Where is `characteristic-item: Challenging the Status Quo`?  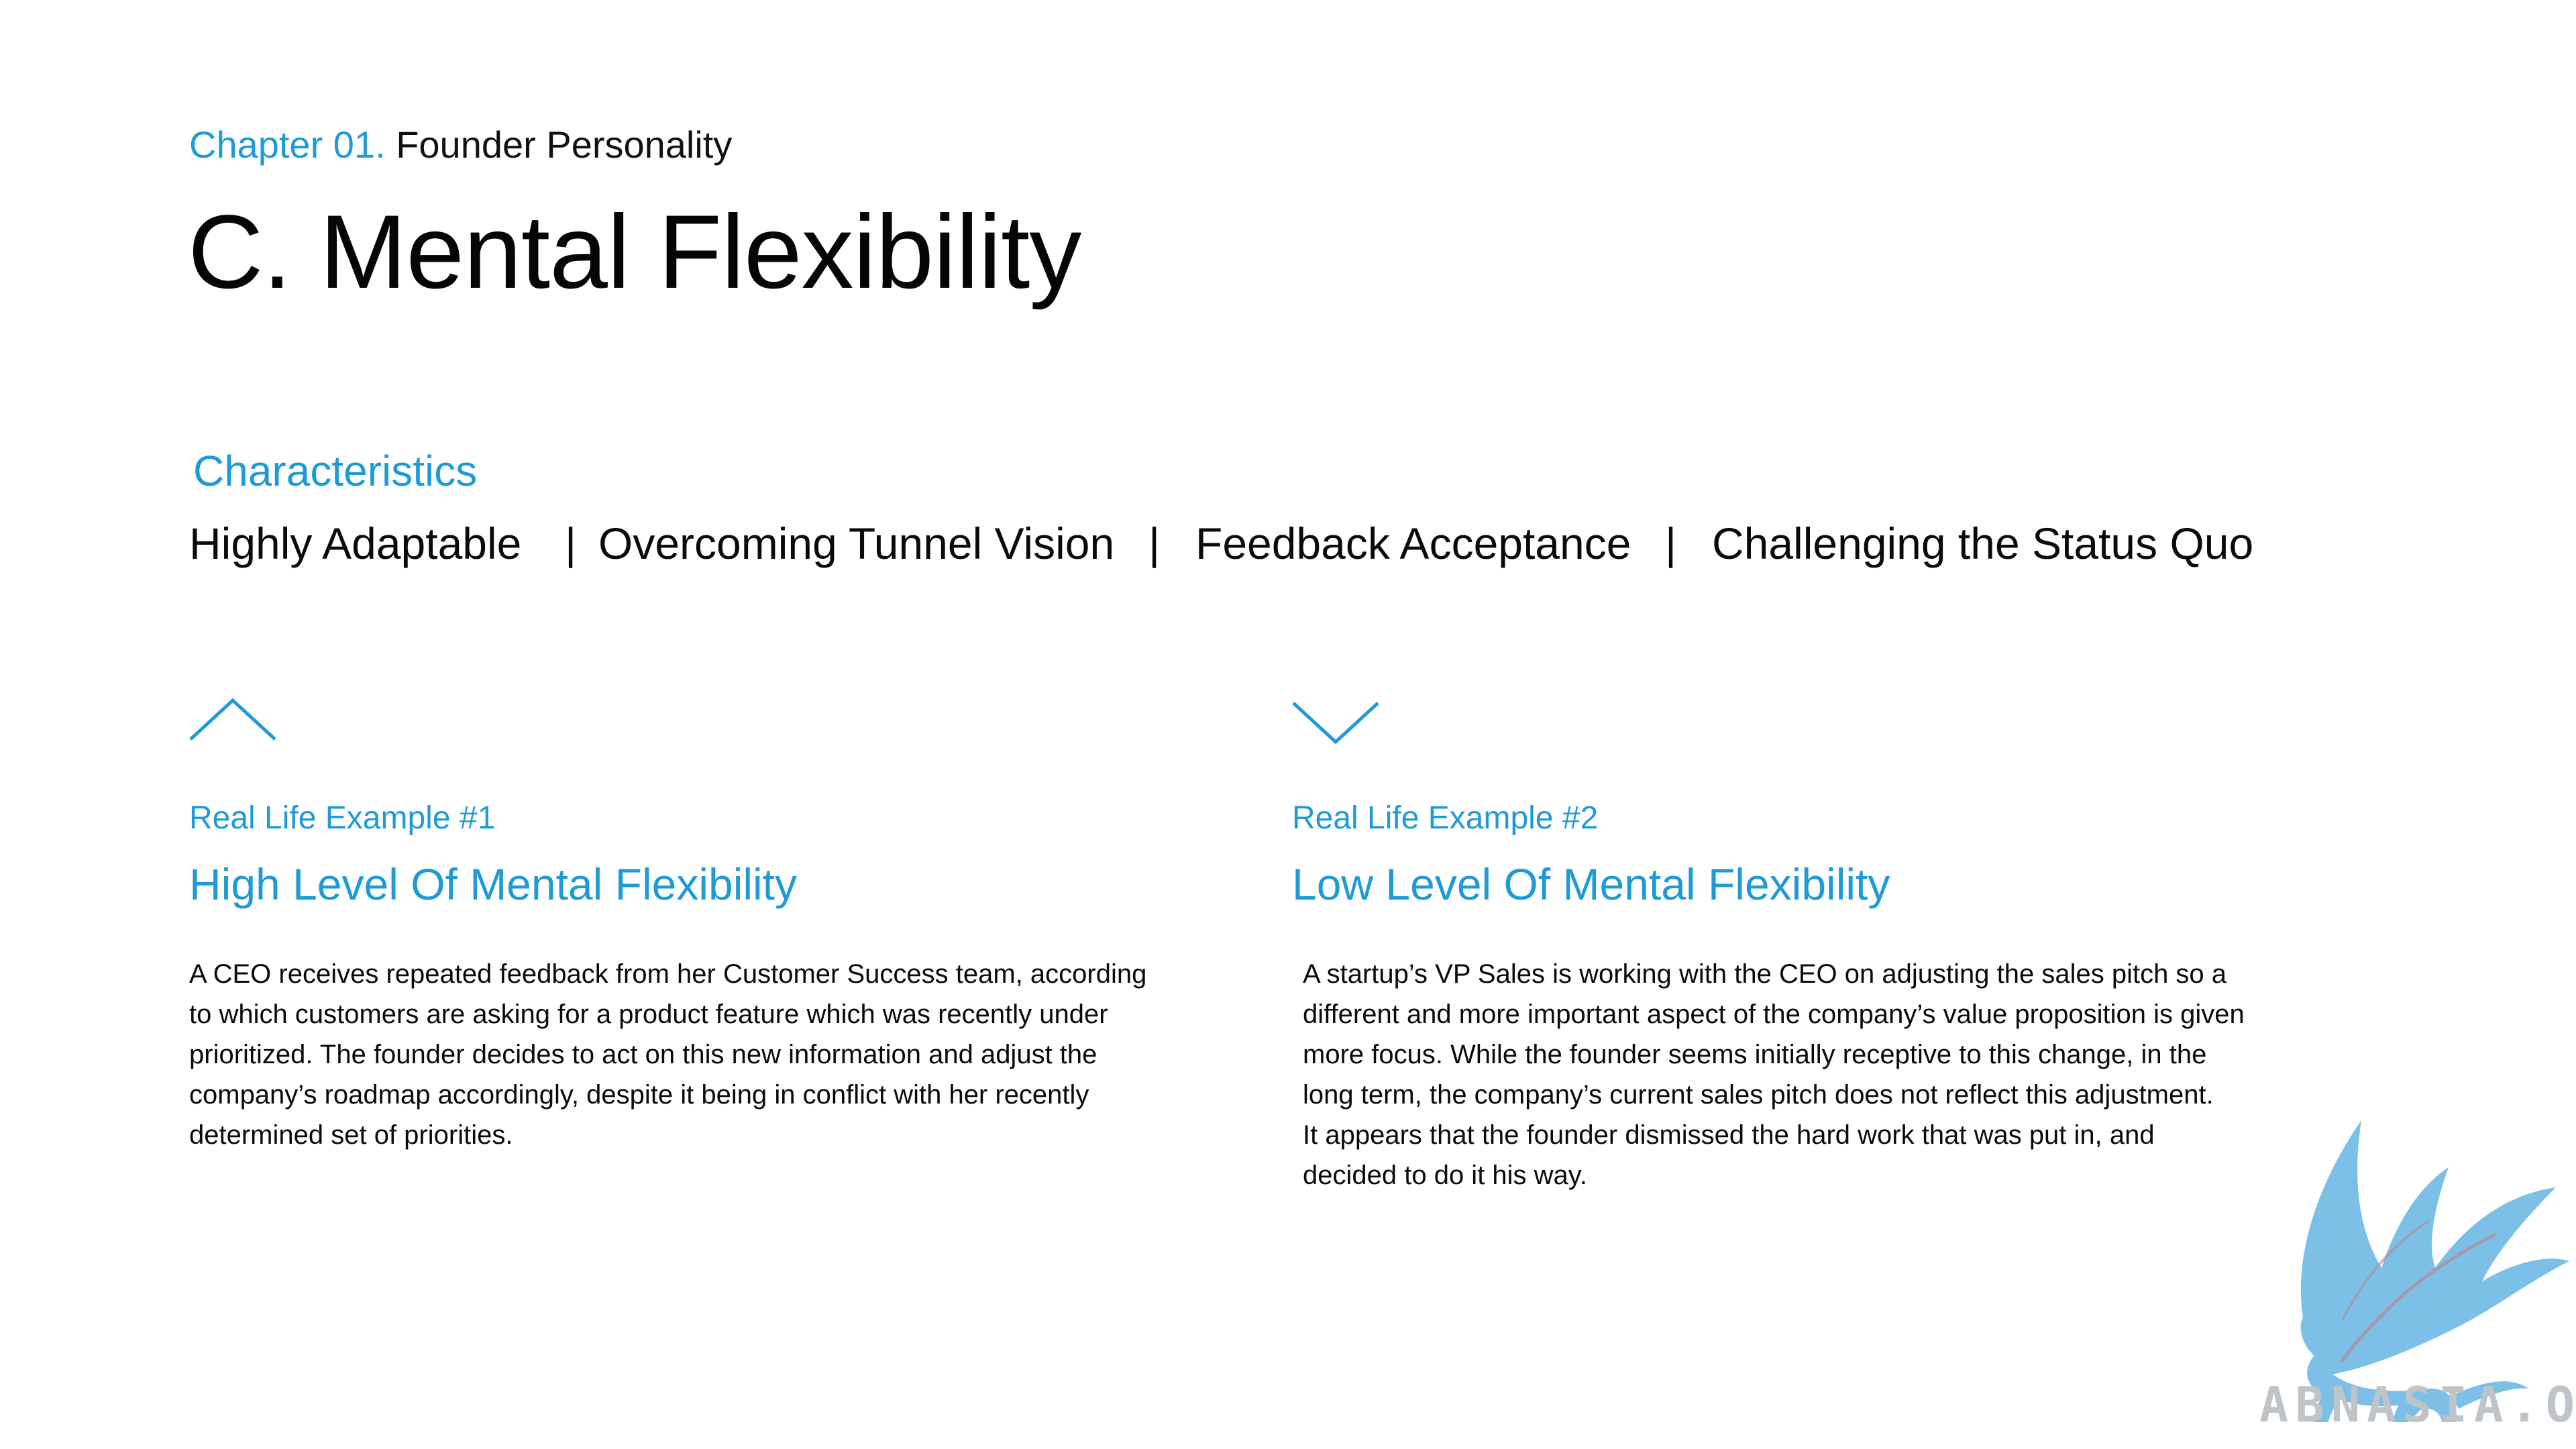 characteristic-item: Challenging the Status Quo is located at coordinates (1983, 543).